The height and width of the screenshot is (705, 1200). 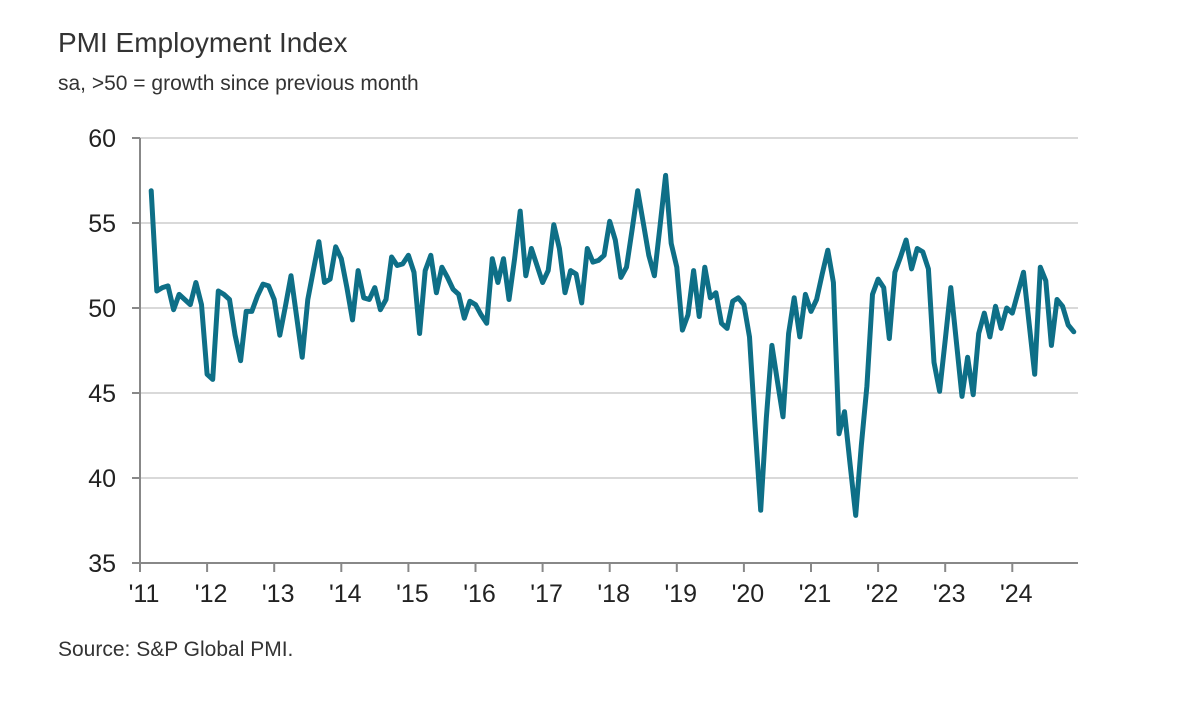 I want to click on x-tick-label: '13, so click(x=278, y=594).